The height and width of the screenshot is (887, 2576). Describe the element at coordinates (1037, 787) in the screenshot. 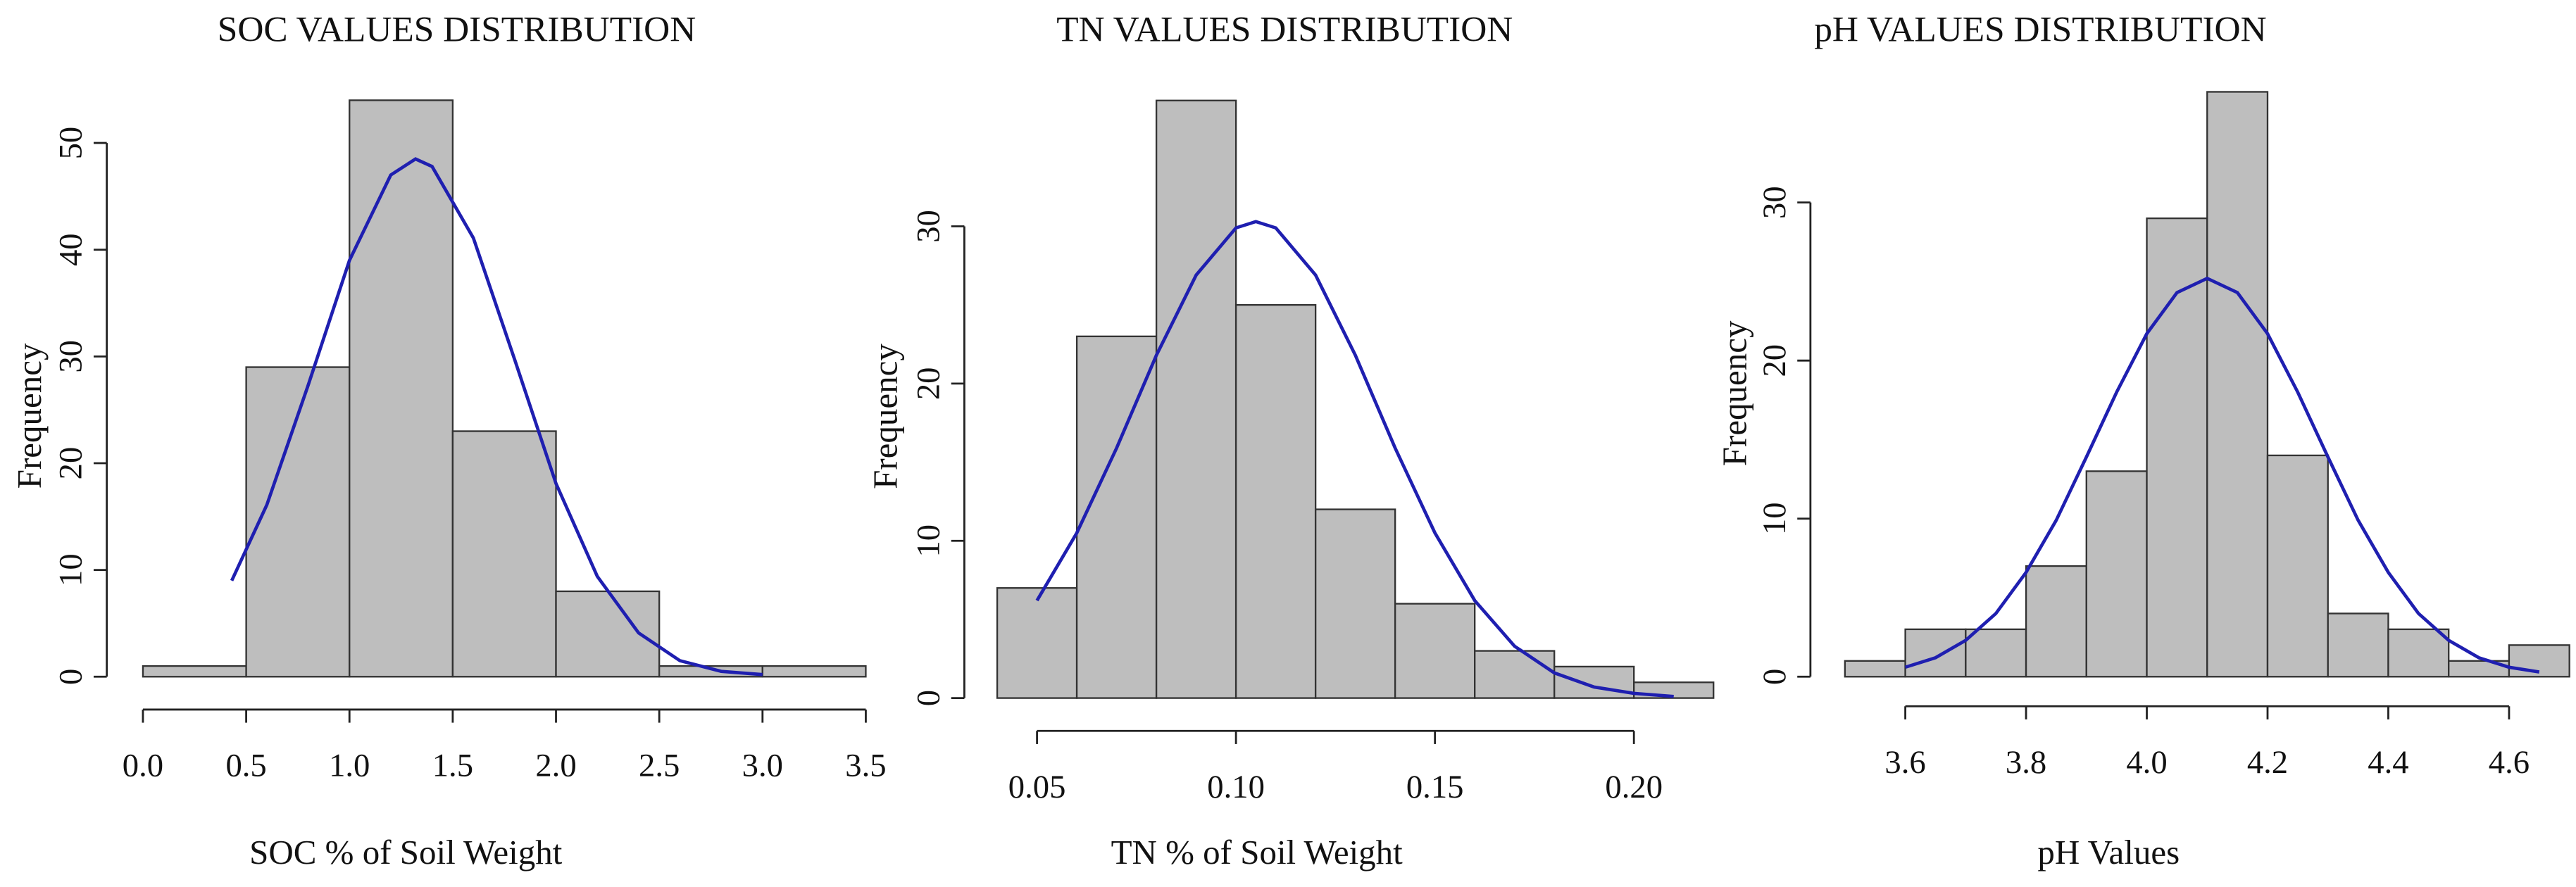

I see `x-tick-label: 0.05` at that location.